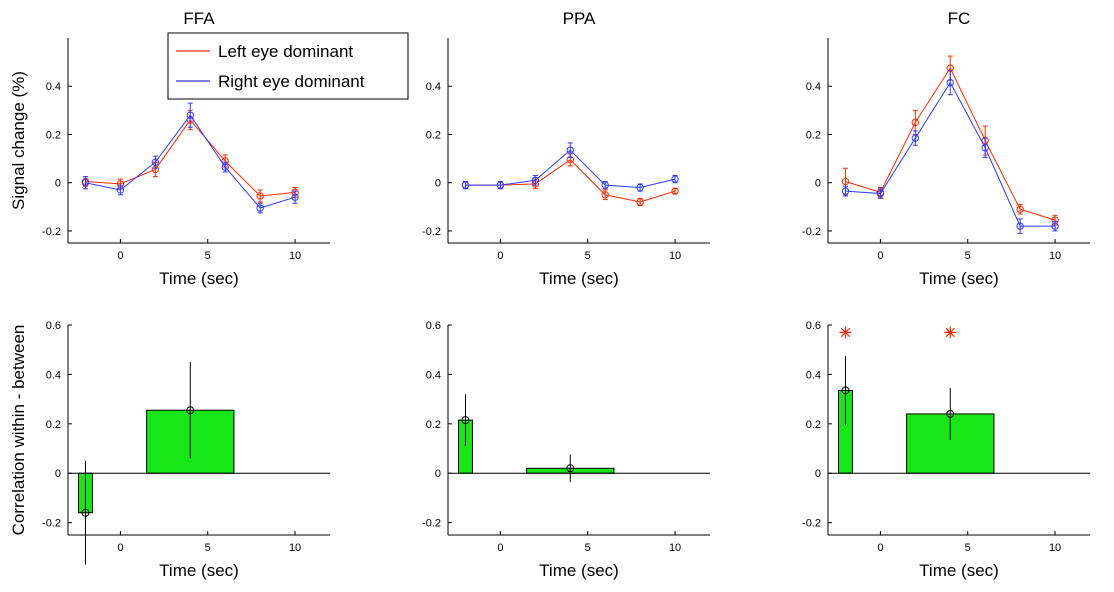 This screenshot has width=1114, height=592. I want to click on ffa_signal-ylabel: Signal change (%), so click(18, 140).